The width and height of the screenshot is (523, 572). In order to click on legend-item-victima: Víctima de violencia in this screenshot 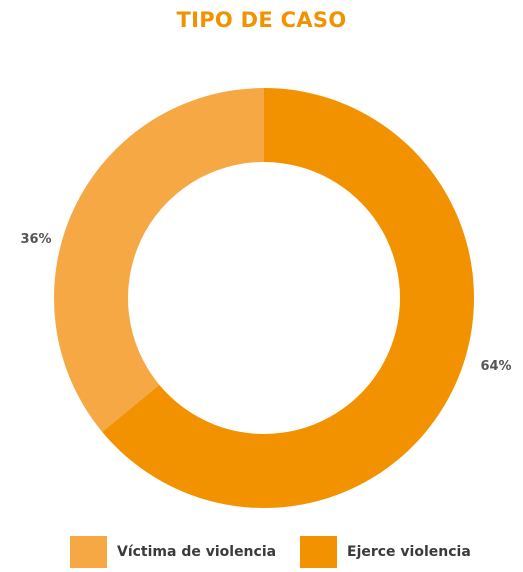, I will do `click(173, 552)`.